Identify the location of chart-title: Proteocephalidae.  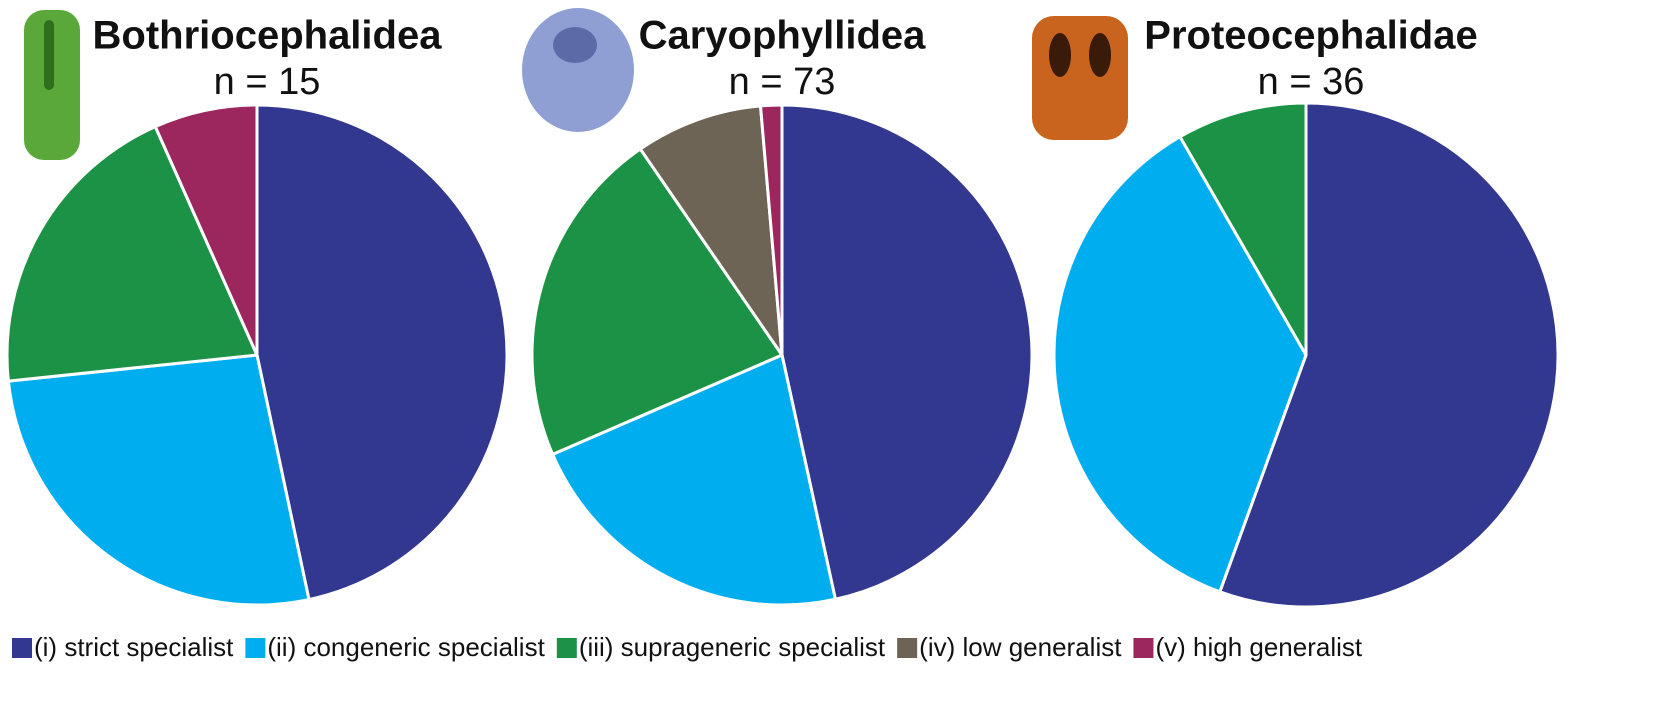
(1310, 36).